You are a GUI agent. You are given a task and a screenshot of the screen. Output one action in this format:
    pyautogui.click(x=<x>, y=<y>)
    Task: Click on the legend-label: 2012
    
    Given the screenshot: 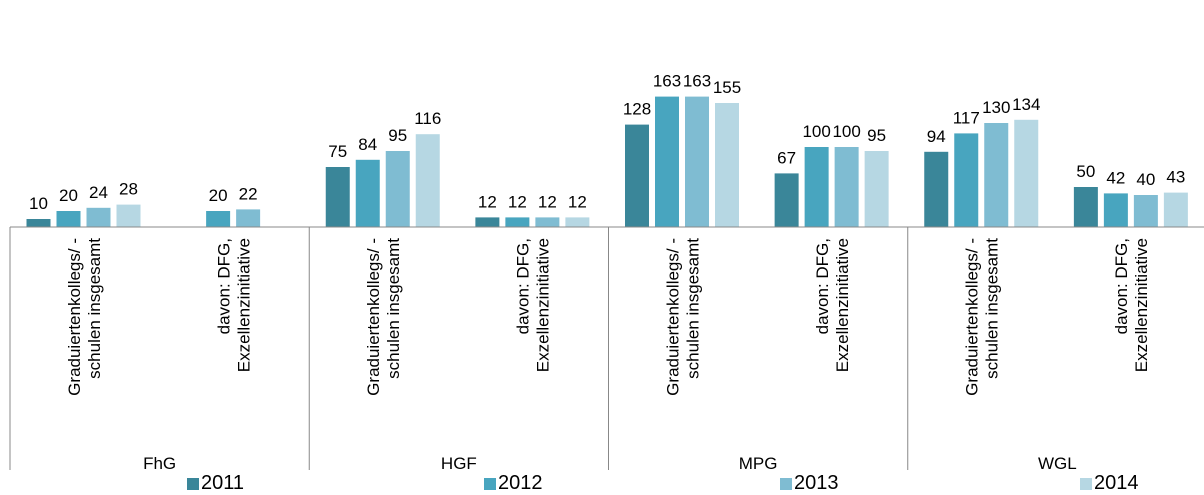 What is the action you would take?
    pyautogui.click(x=520, y=483)
    